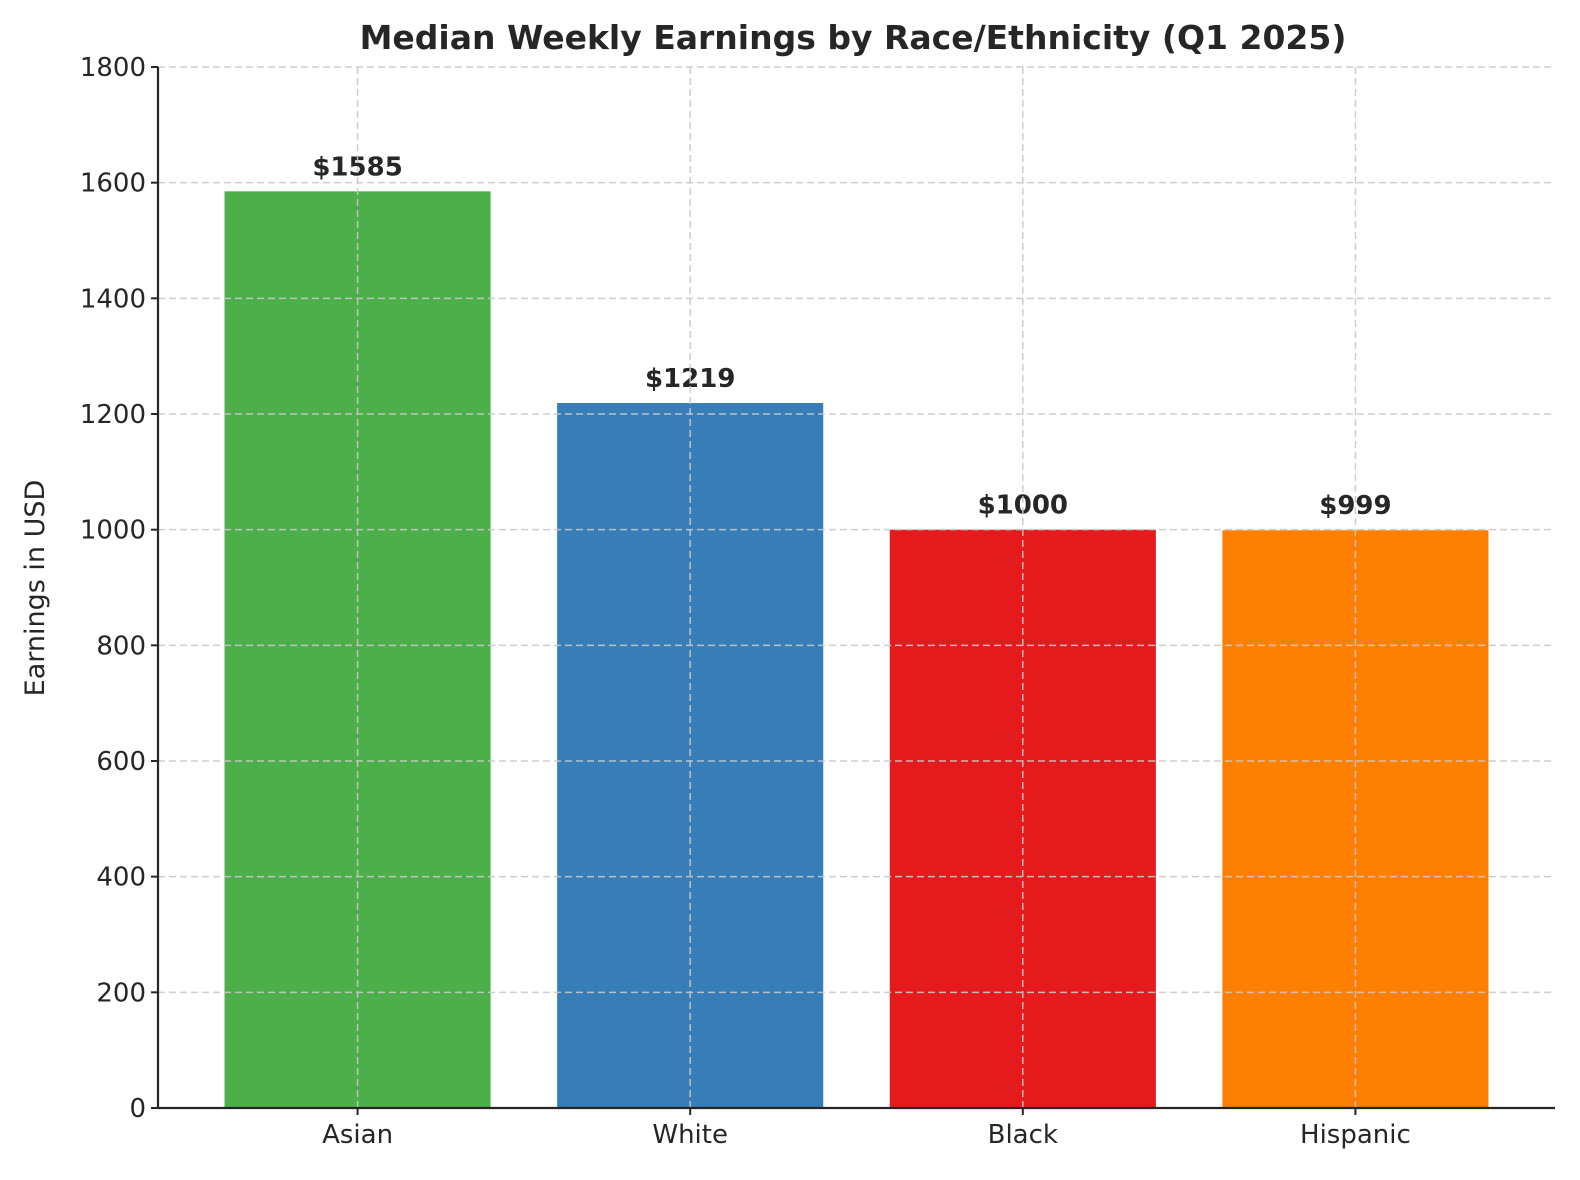 The width and height of the screenshot is (1580, 1180). What do you see at coordinates (121, 646) in the screenshot?
I see `y-tick-label: 800` at bounding box center [121, 646].